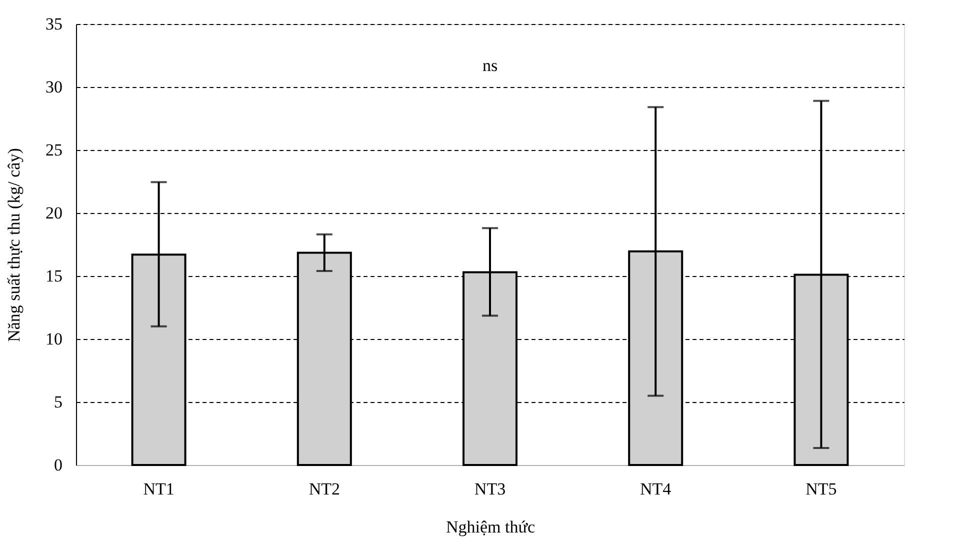 The height and width of the screenshot is (555, 974). I want to click on x-tick-label: NT2, so click(324, 489).